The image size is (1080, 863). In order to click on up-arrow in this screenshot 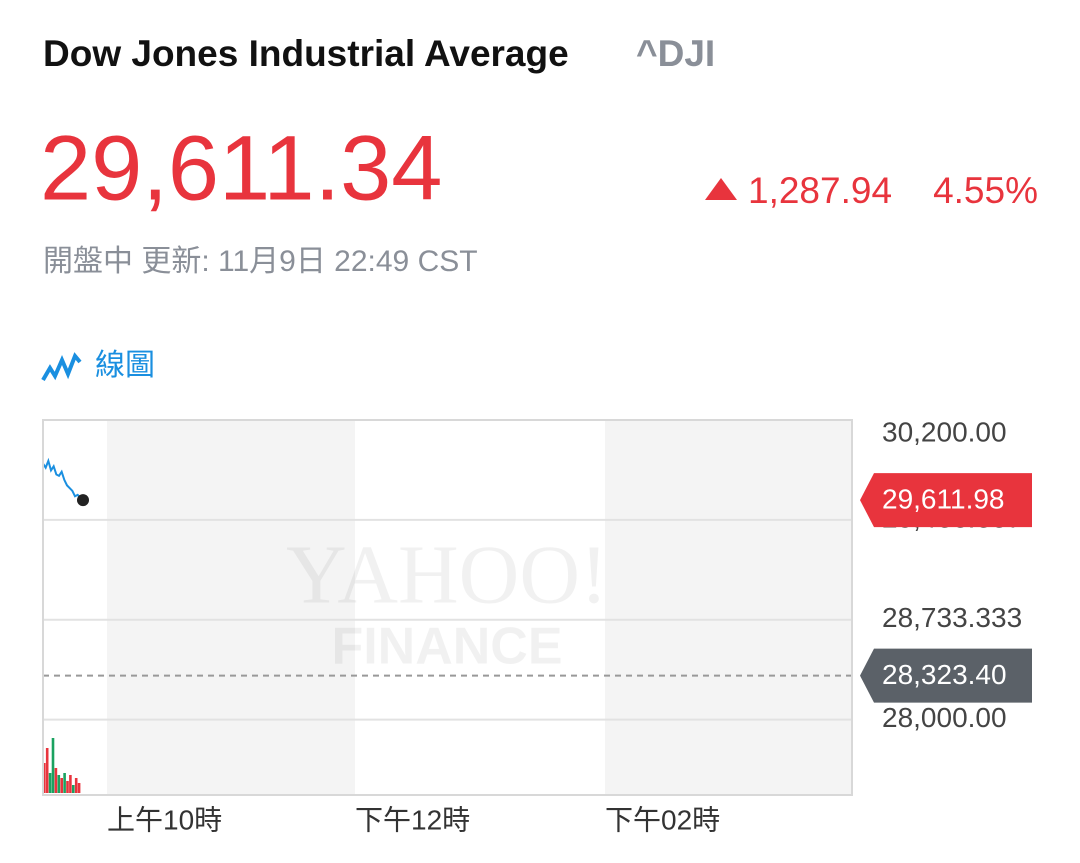, I will do `click(721, 189)`.